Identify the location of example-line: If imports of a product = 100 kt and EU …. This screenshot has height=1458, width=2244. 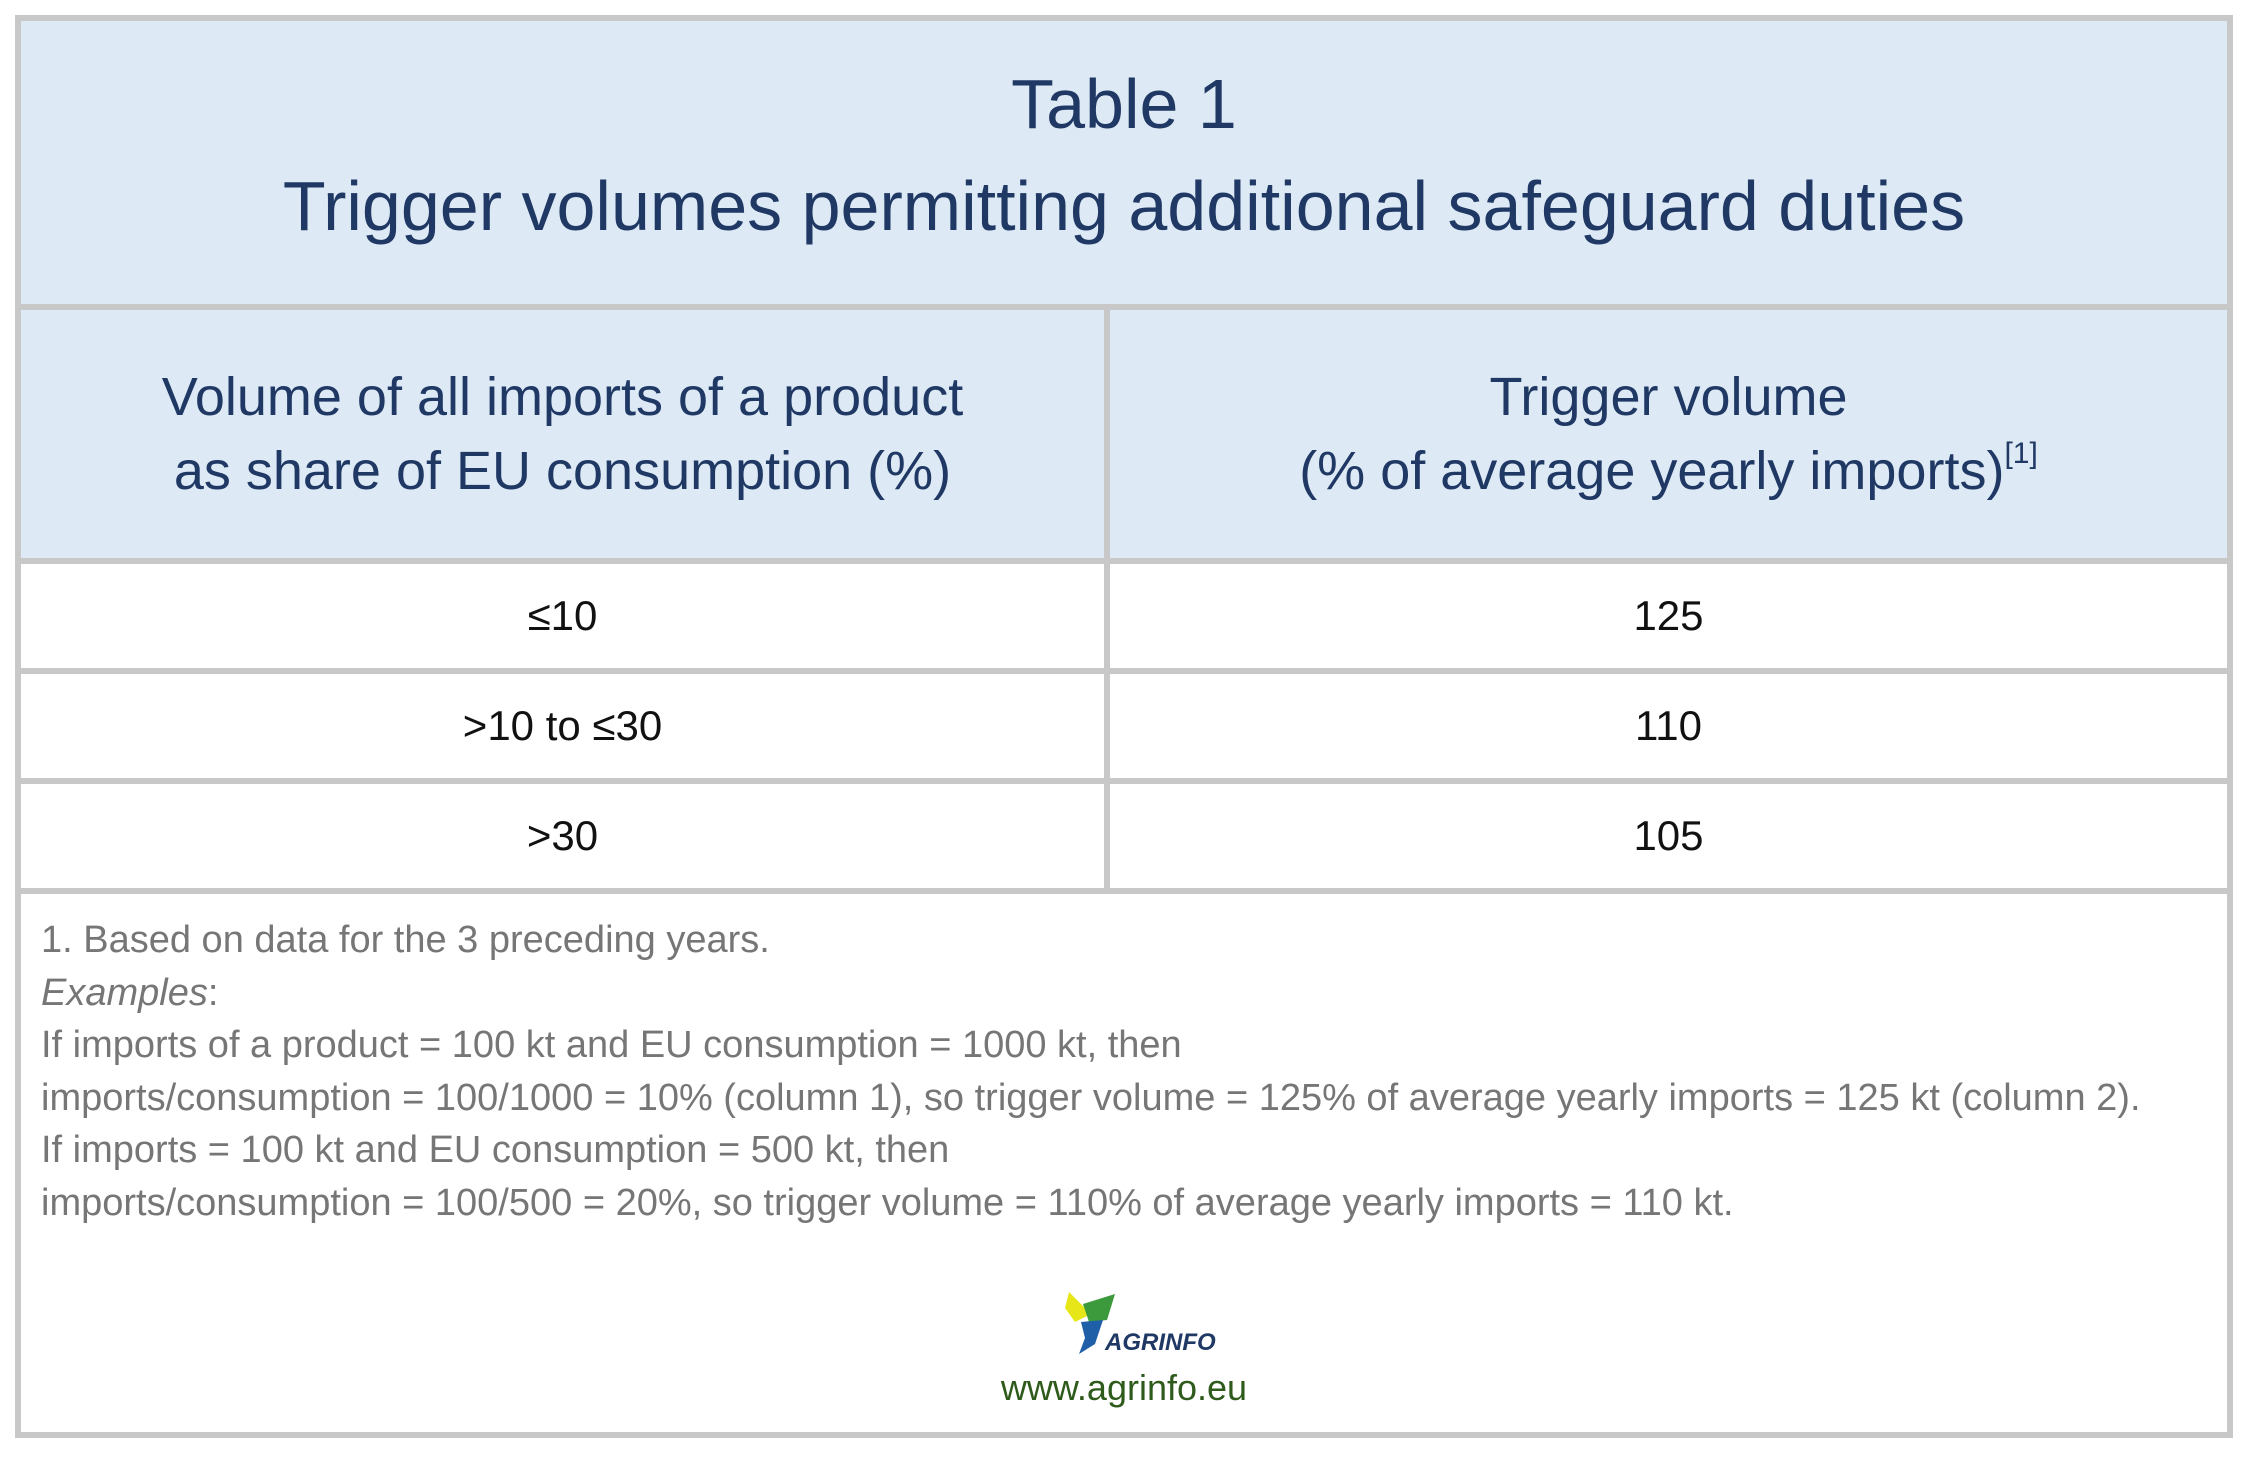
(611, 1045).